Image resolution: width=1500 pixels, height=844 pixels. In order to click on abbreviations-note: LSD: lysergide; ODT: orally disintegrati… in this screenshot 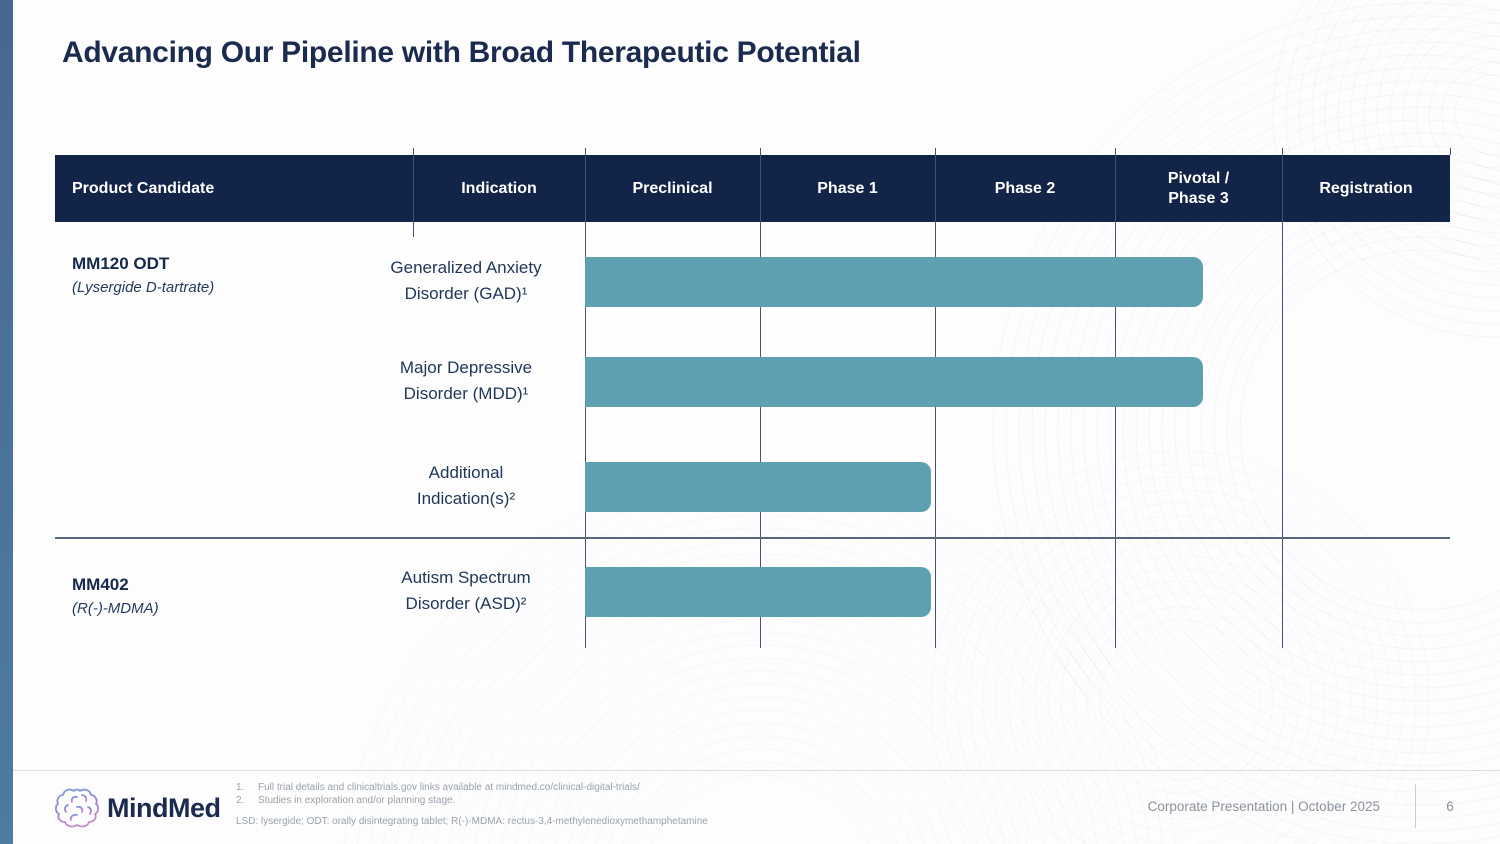, I will do `click(472, 821)`.